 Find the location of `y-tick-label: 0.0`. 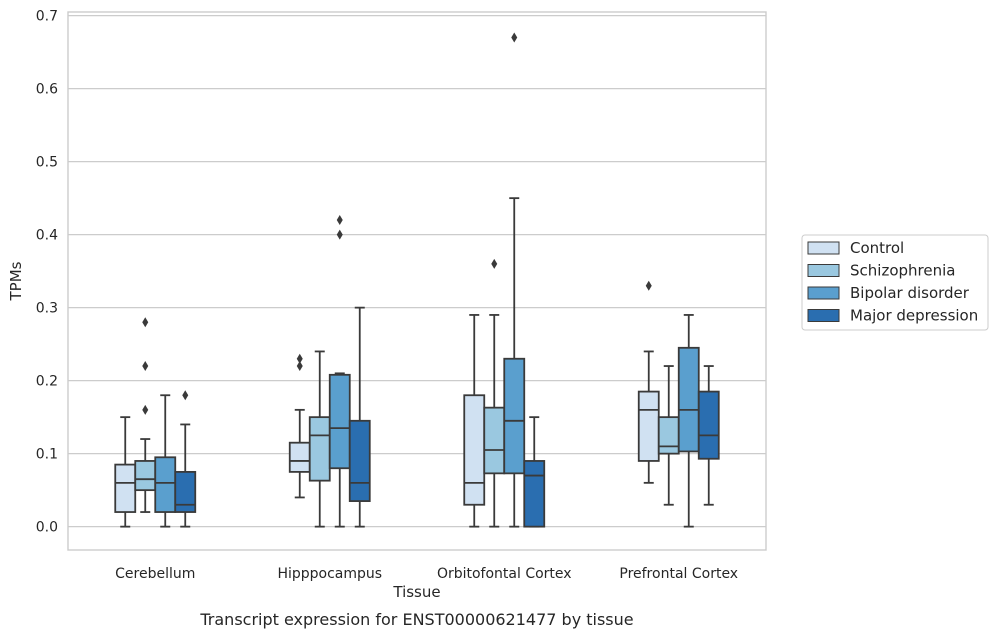

y-tick-label: 0.0 is located at coordinates (47, 528).